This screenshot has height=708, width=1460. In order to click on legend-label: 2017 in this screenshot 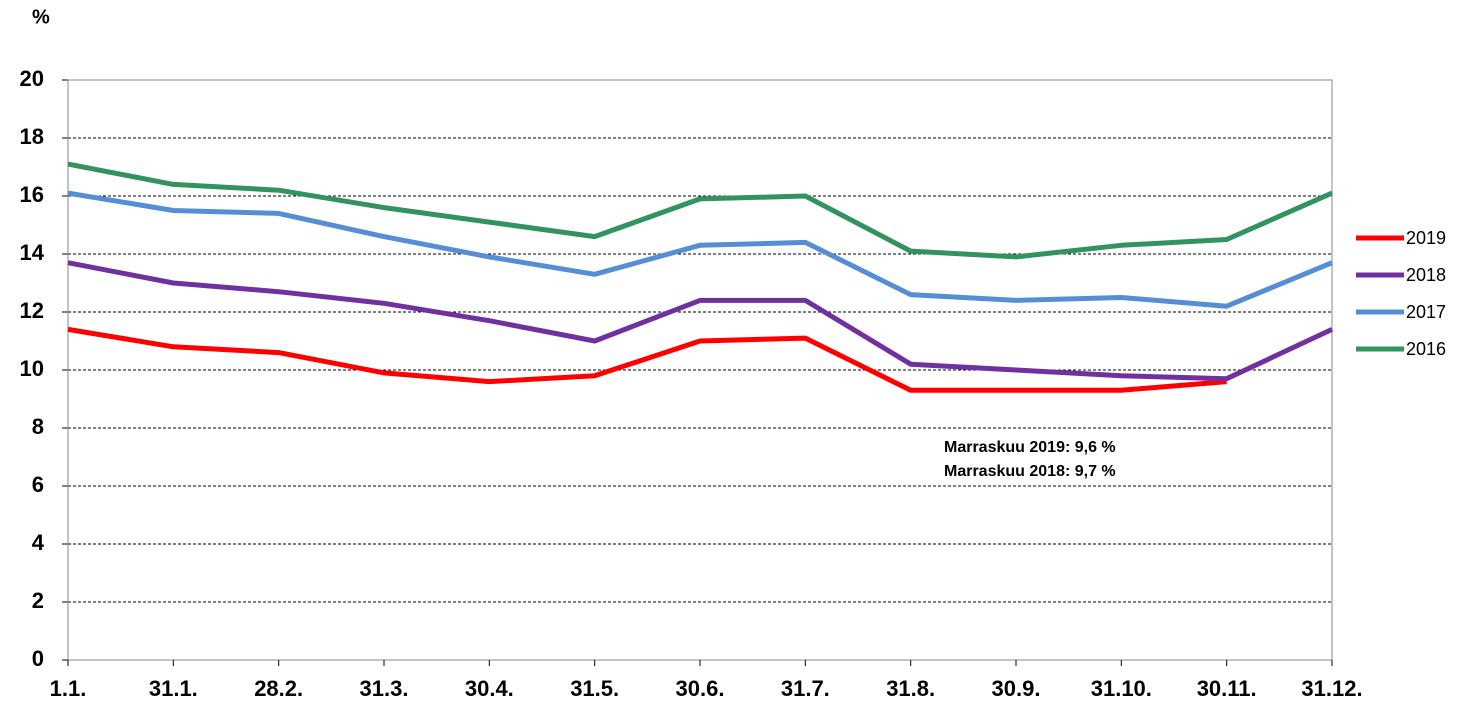, I will do `click(1426, 312)`.